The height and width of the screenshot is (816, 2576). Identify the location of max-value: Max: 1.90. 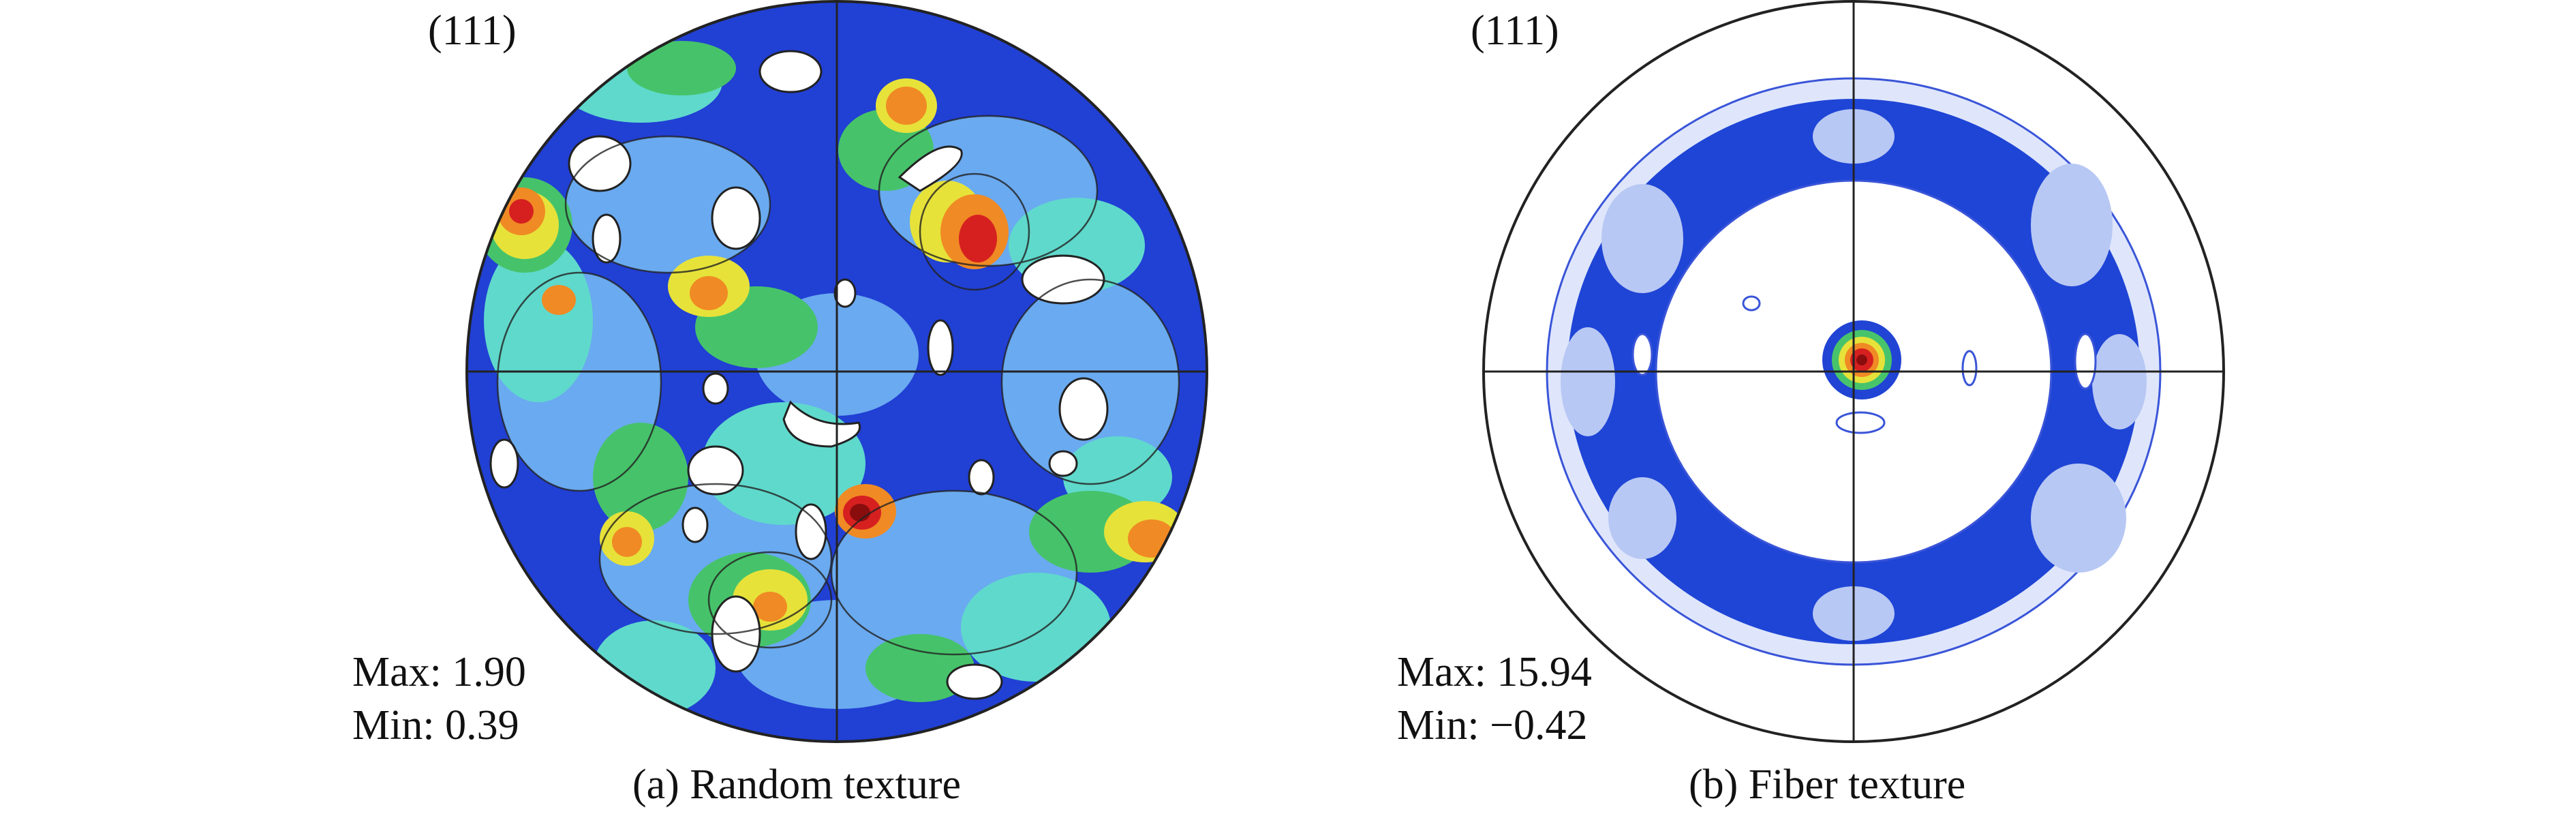
(439, 672).